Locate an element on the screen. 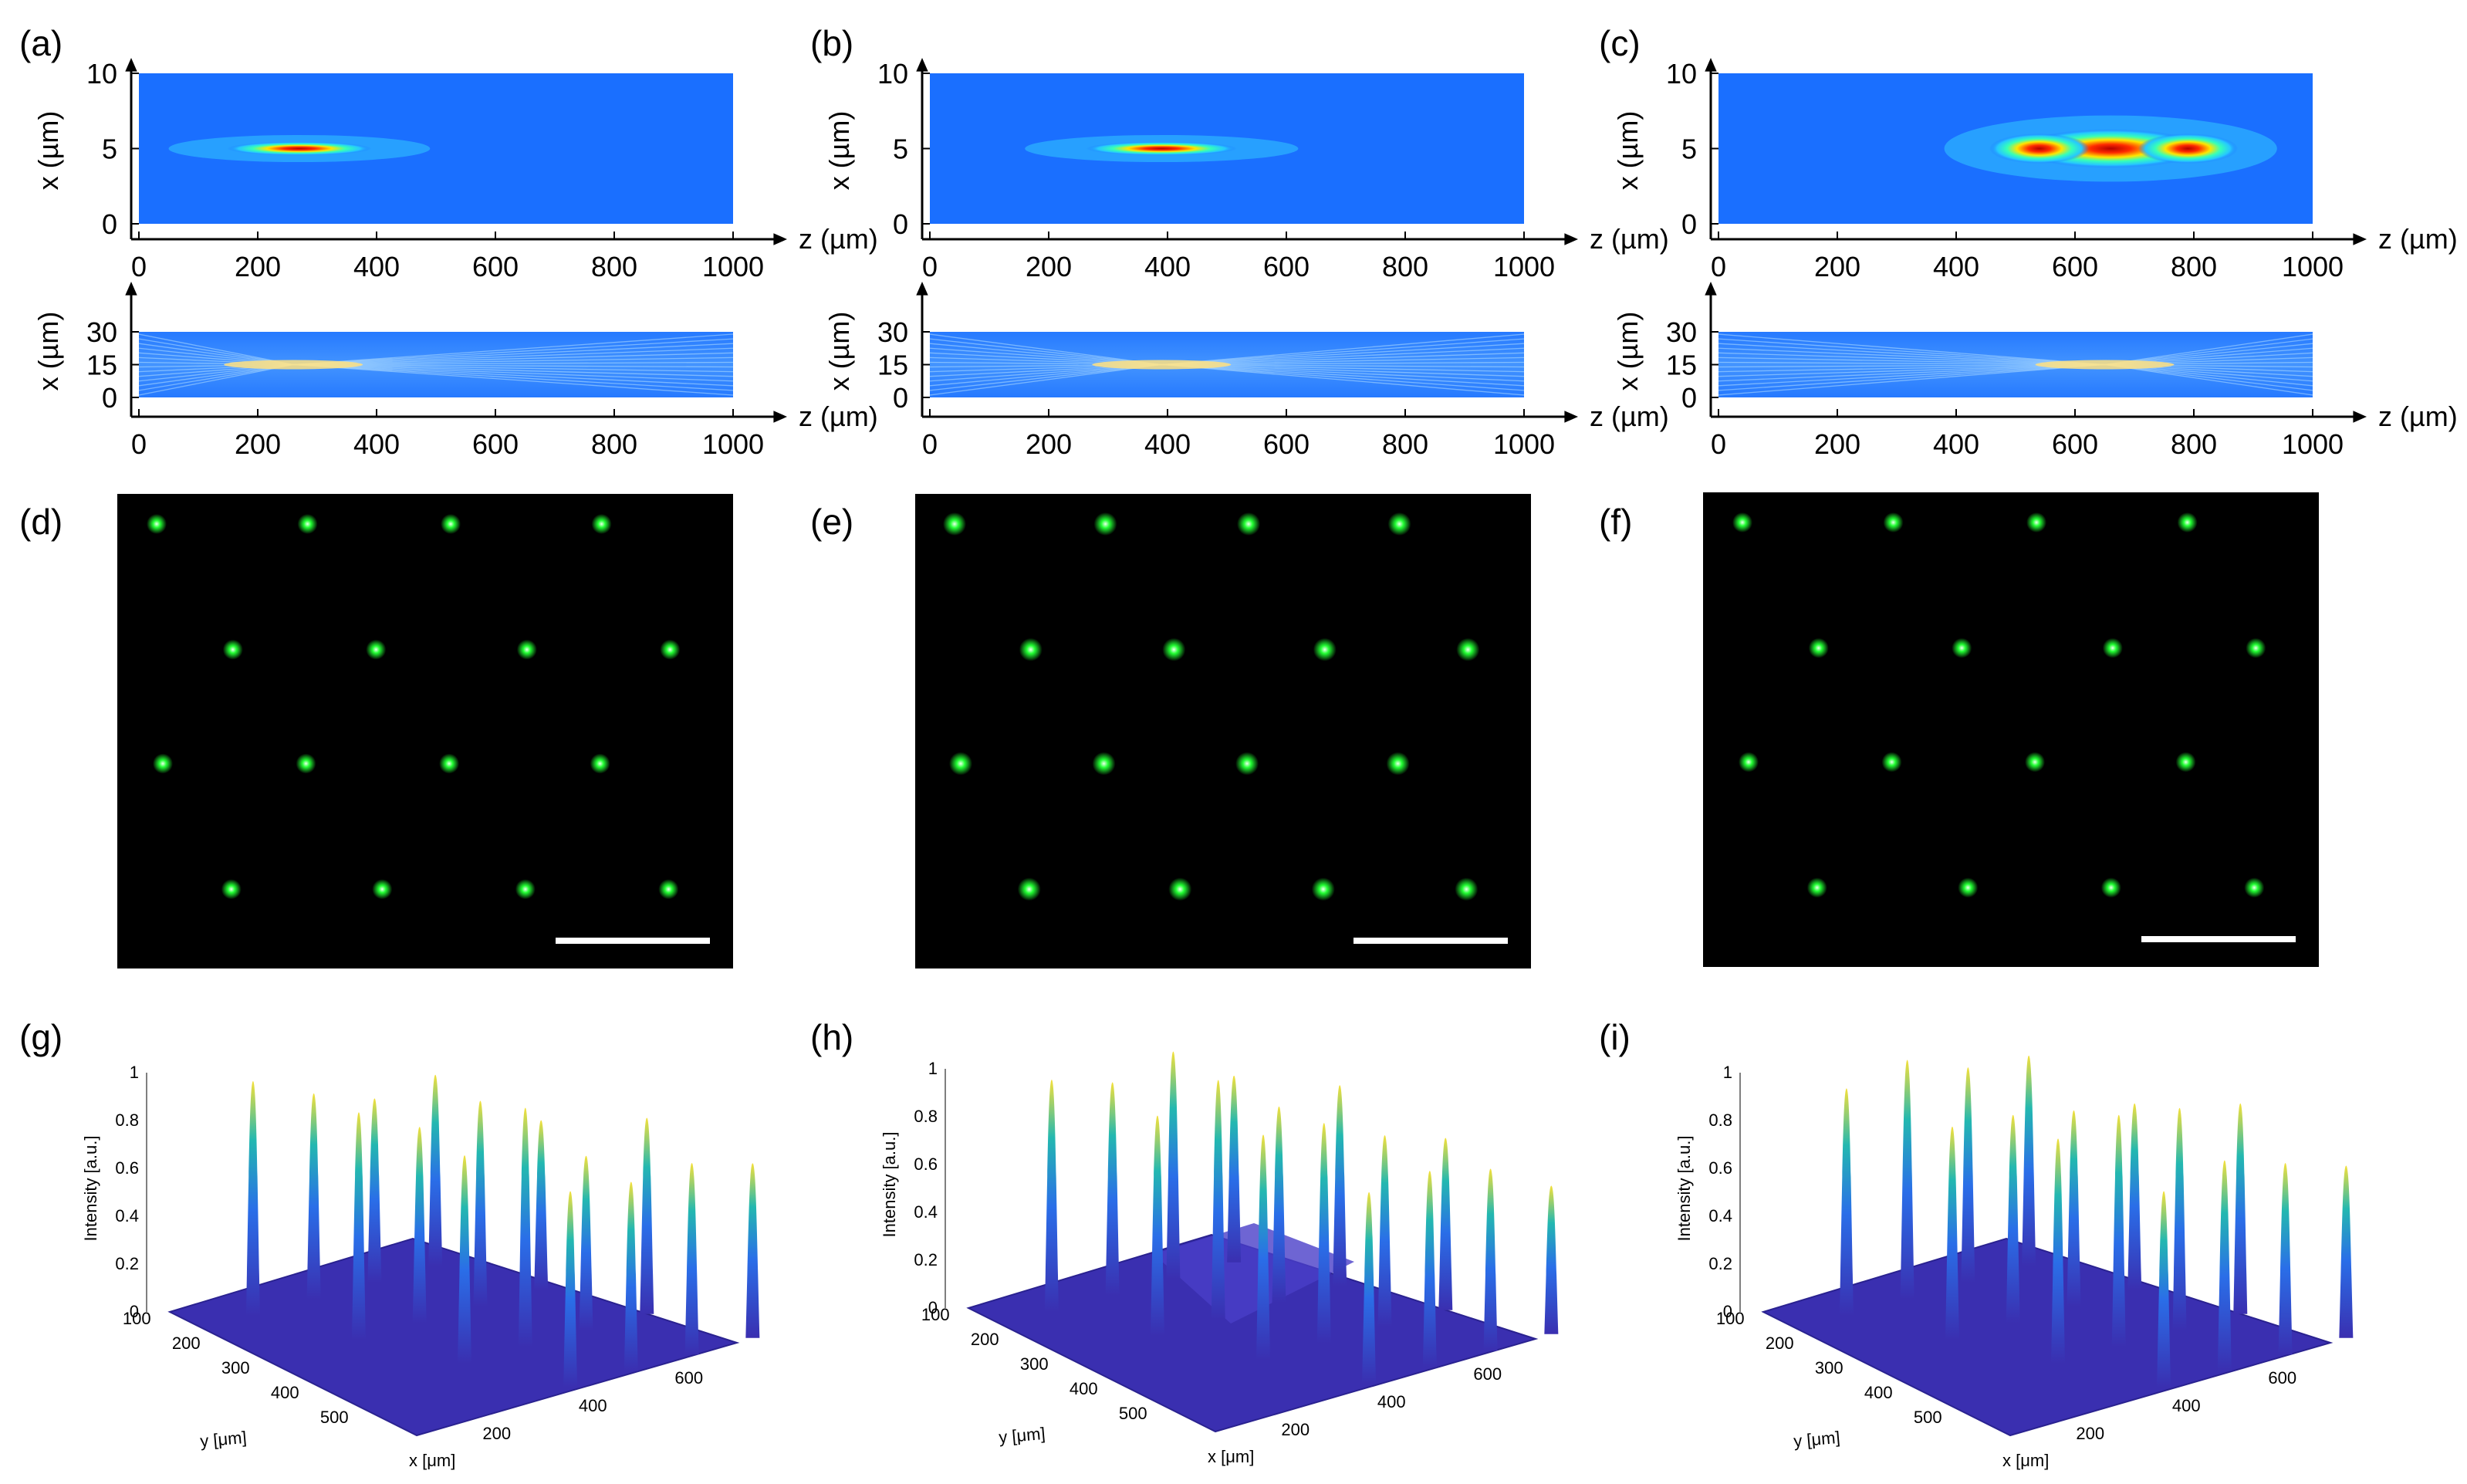  panel-label: (i) is located at coordinates (1615, 1037).